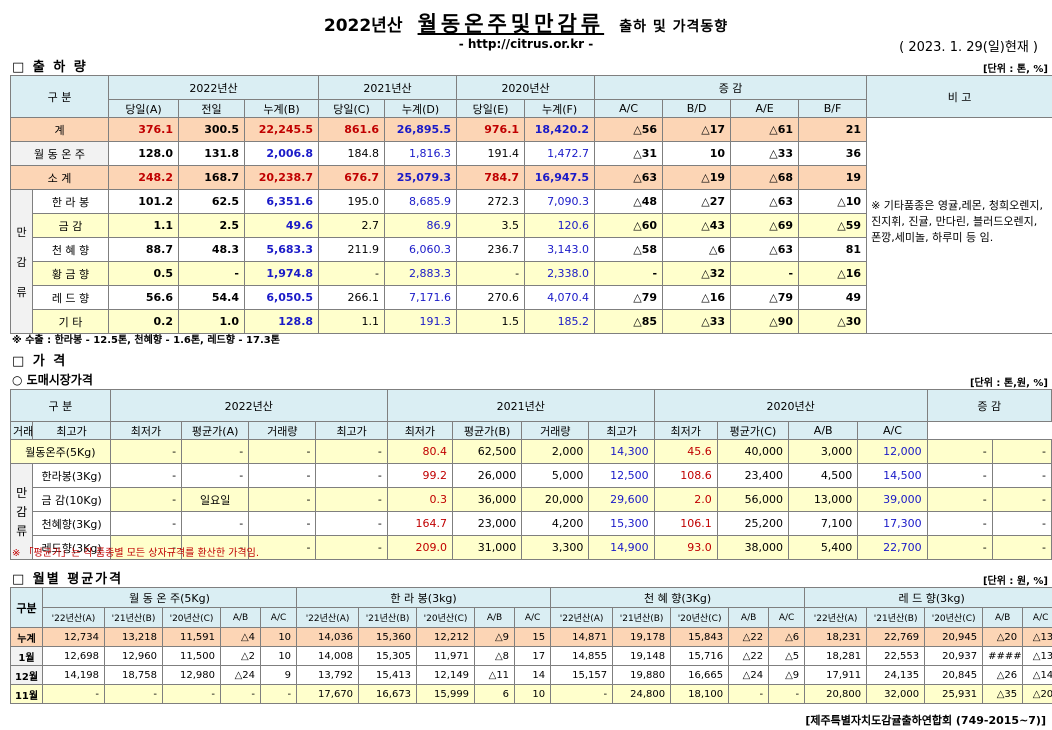 The width and height of the screenshot is (1052, 730). Describe the element at coordinates (753, 451) in the screenshot. I see `price-cell: 40,000` at that location.